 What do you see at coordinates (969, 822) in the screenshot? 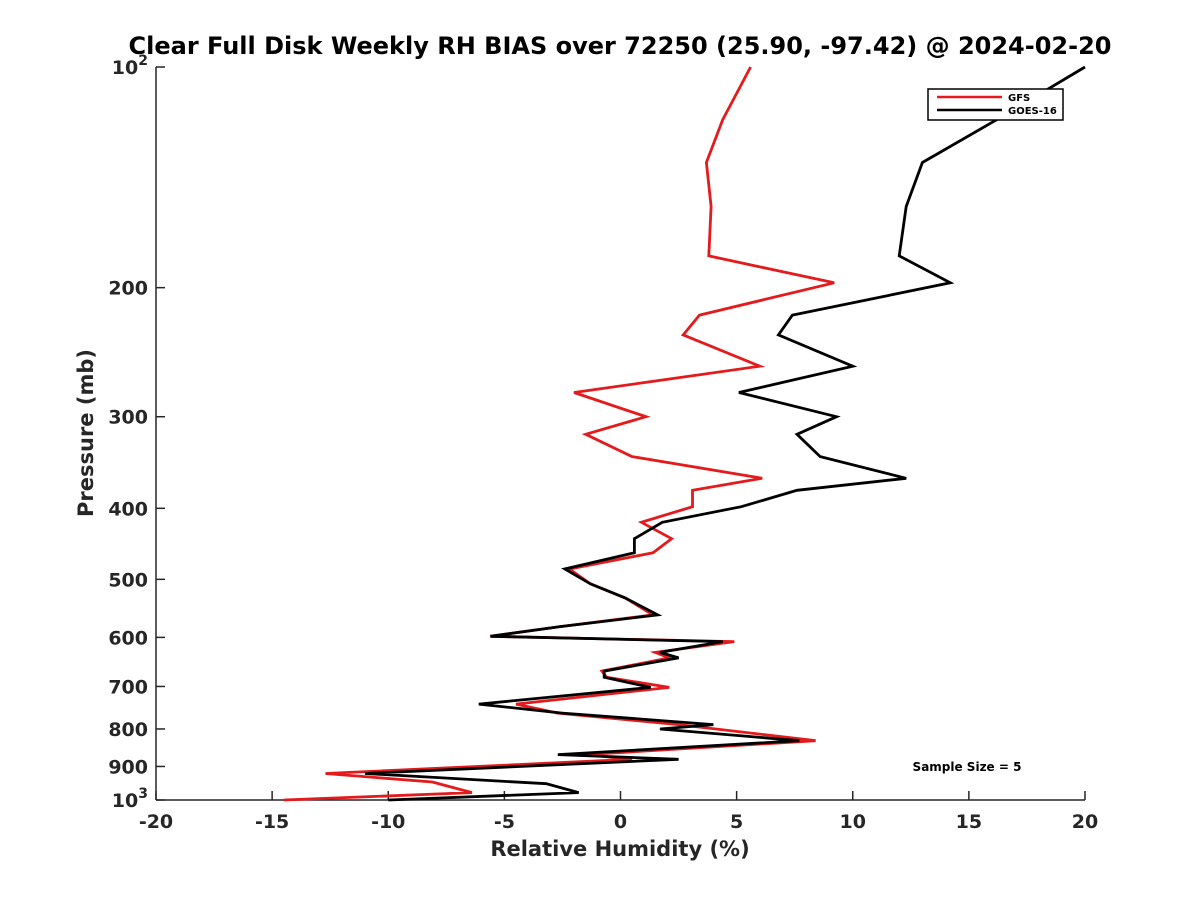
I see `x-tick-label: 15` at bounding box center [969, 822].